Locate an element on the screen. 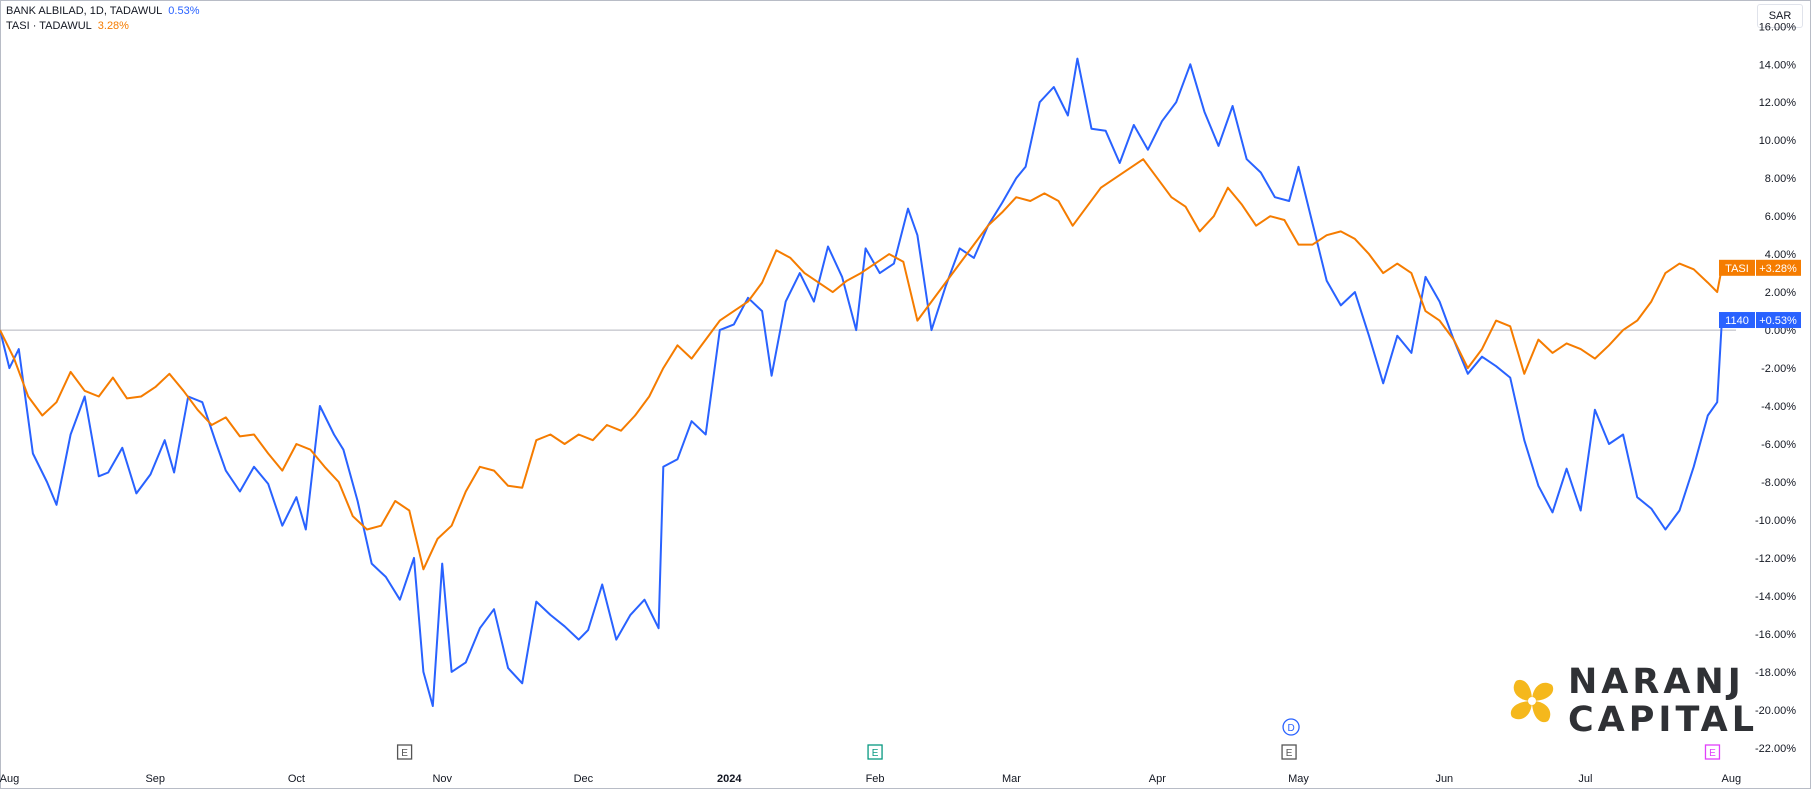 This screenshot has width=1811, height=789. legend-bank-label: BANK ALBILAD, 1D, TADAWUL is located at coordinates (84, 11).